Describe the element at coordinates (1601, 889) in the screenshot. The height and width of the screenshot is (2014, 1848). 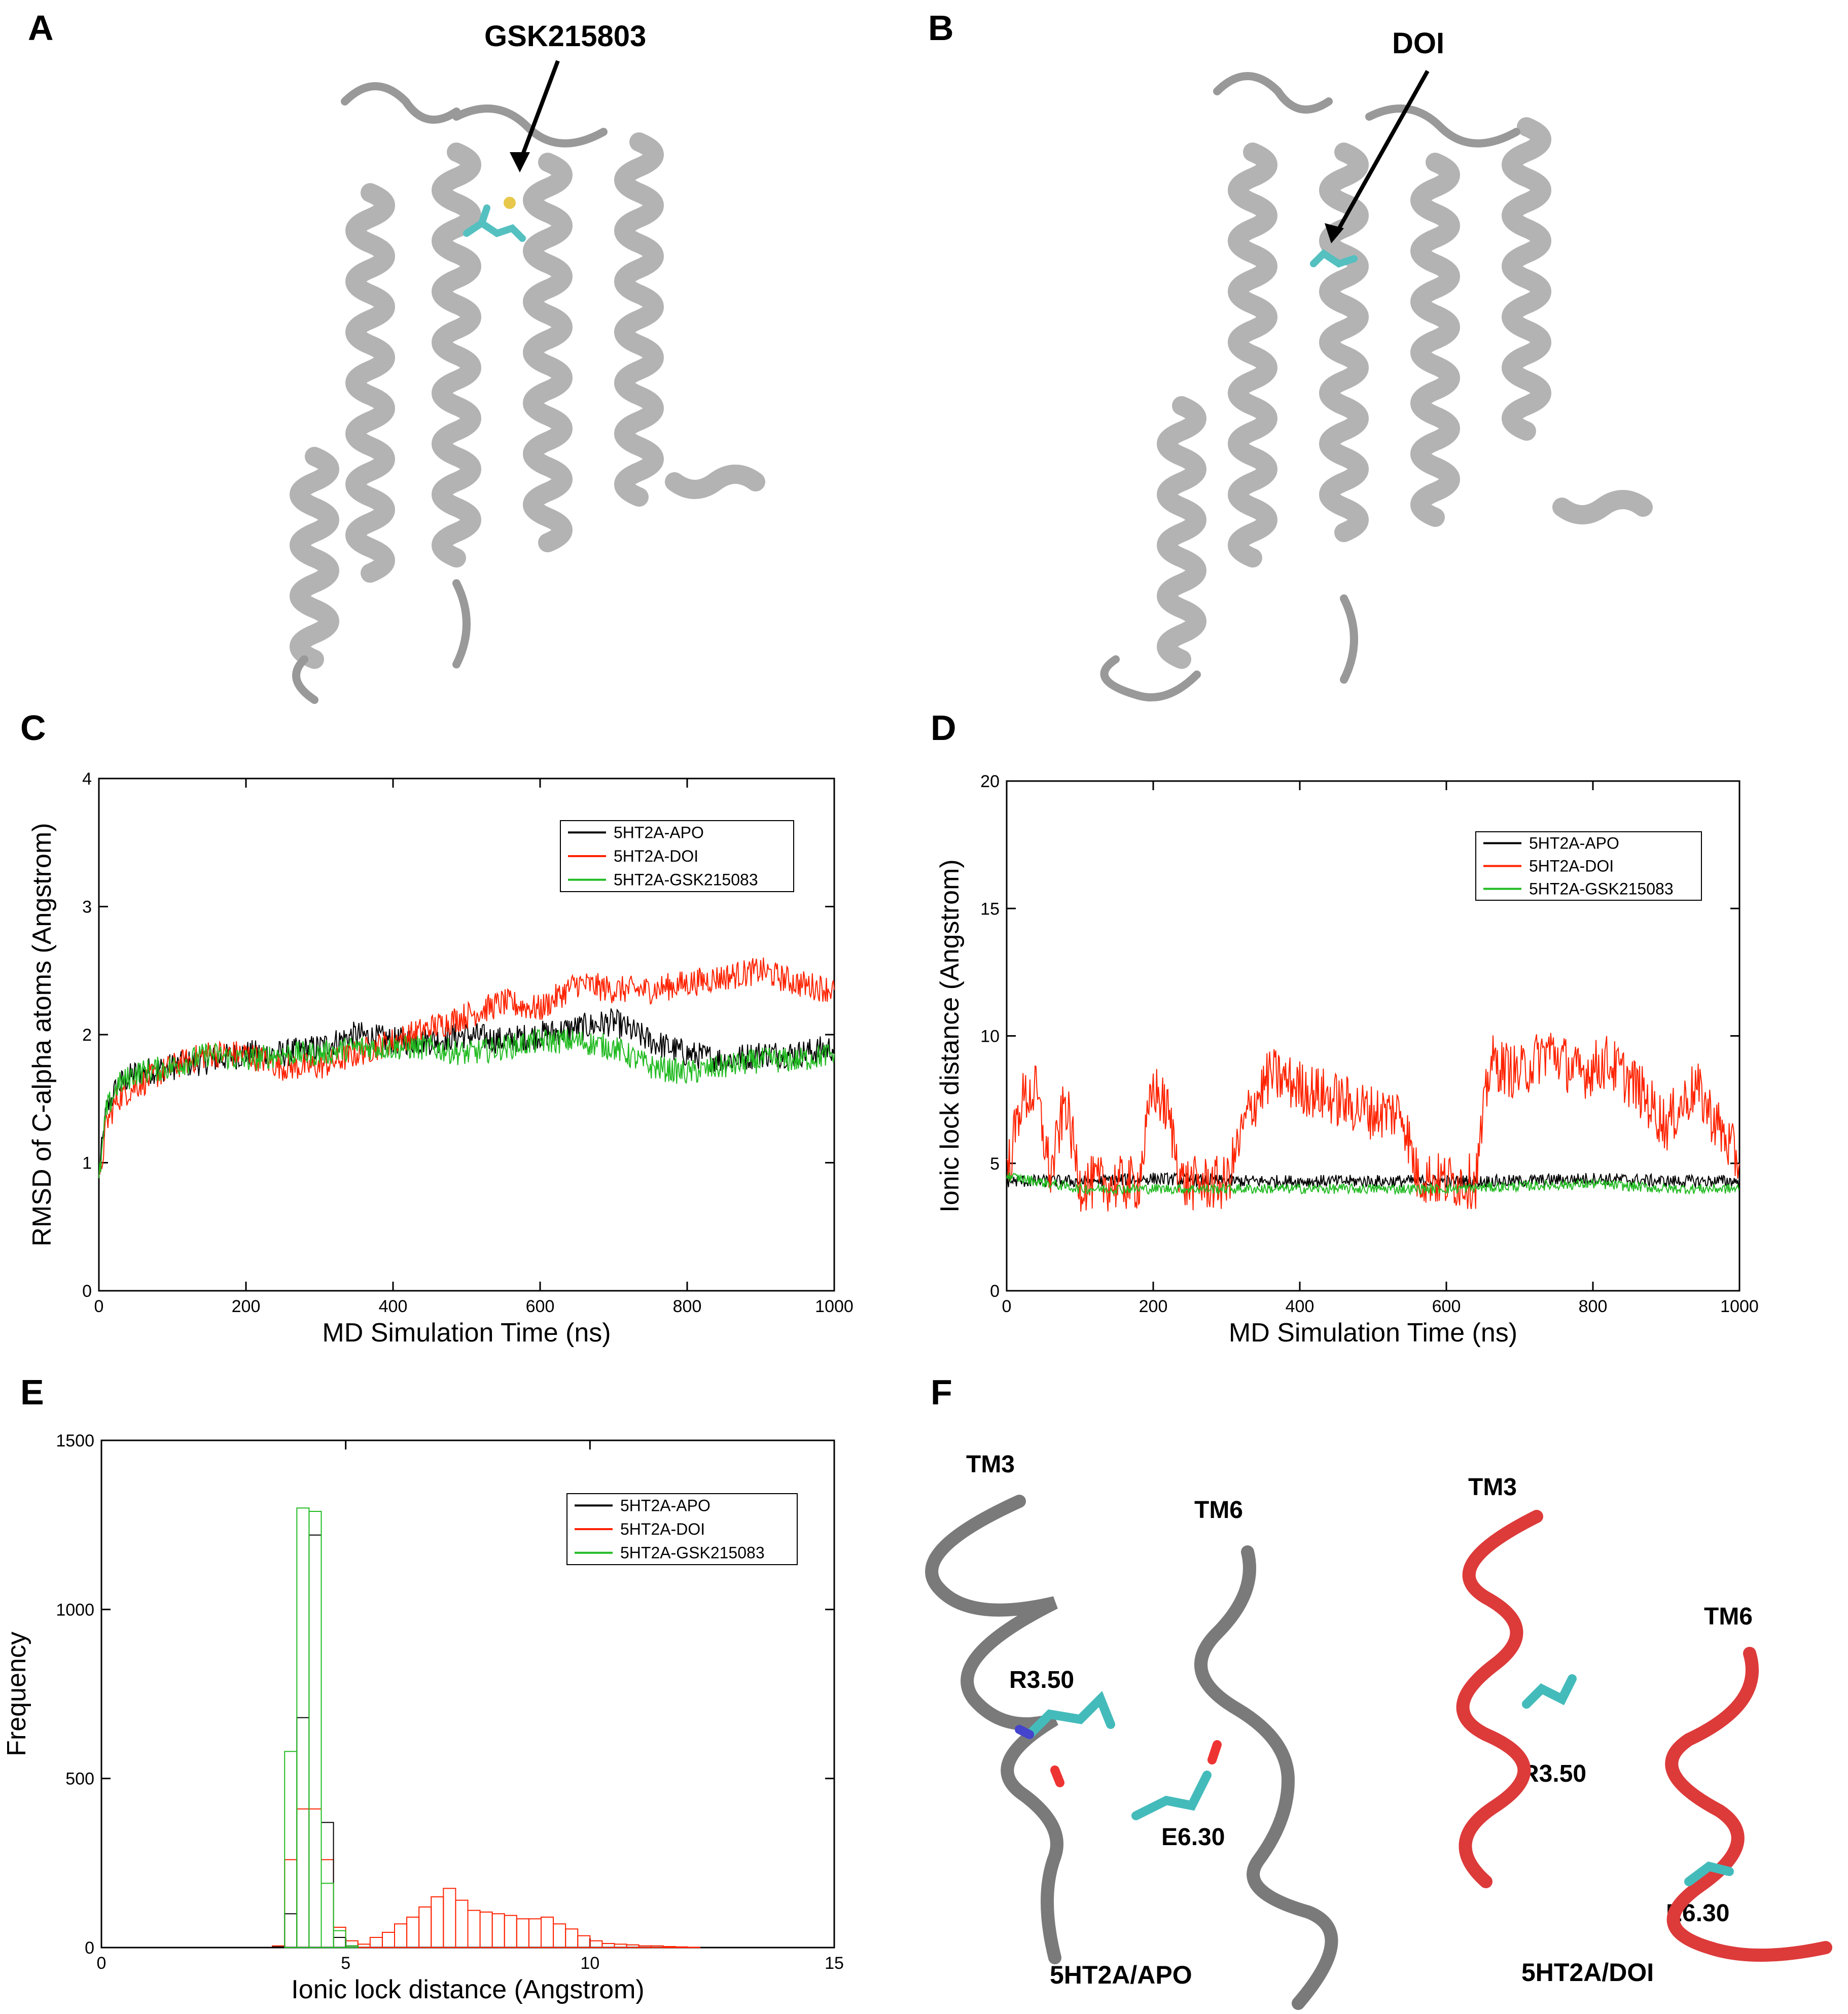
I see `legend-entry-D: 5HT2A-GSK215083` at that location.